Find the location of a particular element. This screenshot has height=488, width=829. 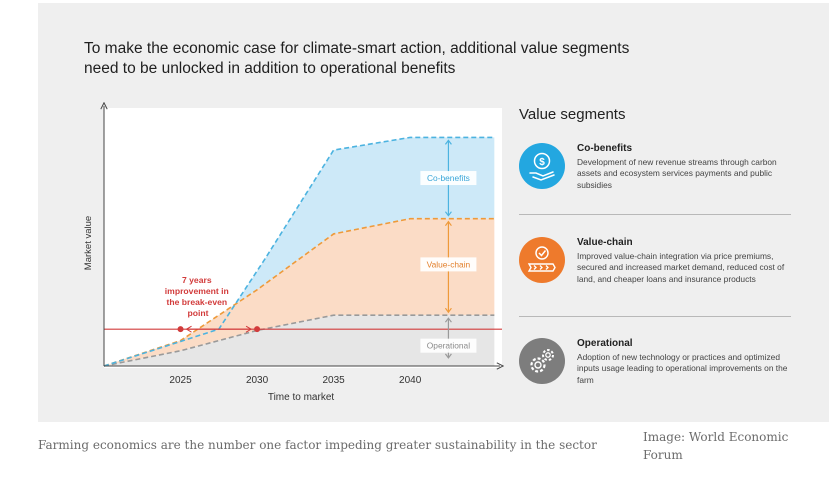

legend-item-name: Co-benefits is located at coordinates (604, 148).